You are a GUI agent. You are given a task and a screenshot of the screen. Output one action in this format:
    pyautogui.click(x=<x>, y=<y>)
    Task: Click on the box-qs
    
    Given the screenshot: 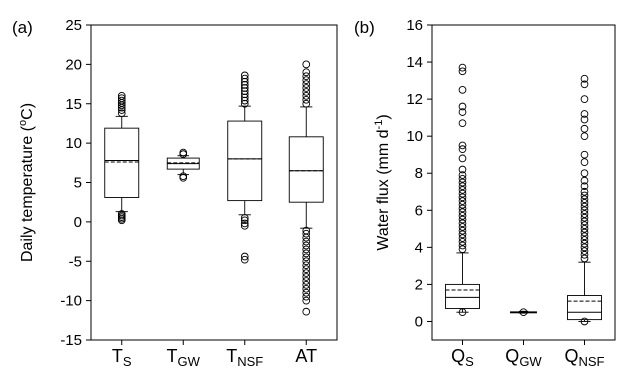 What is the action you would take?
    pyautogui.click(x=463, y=189)
    